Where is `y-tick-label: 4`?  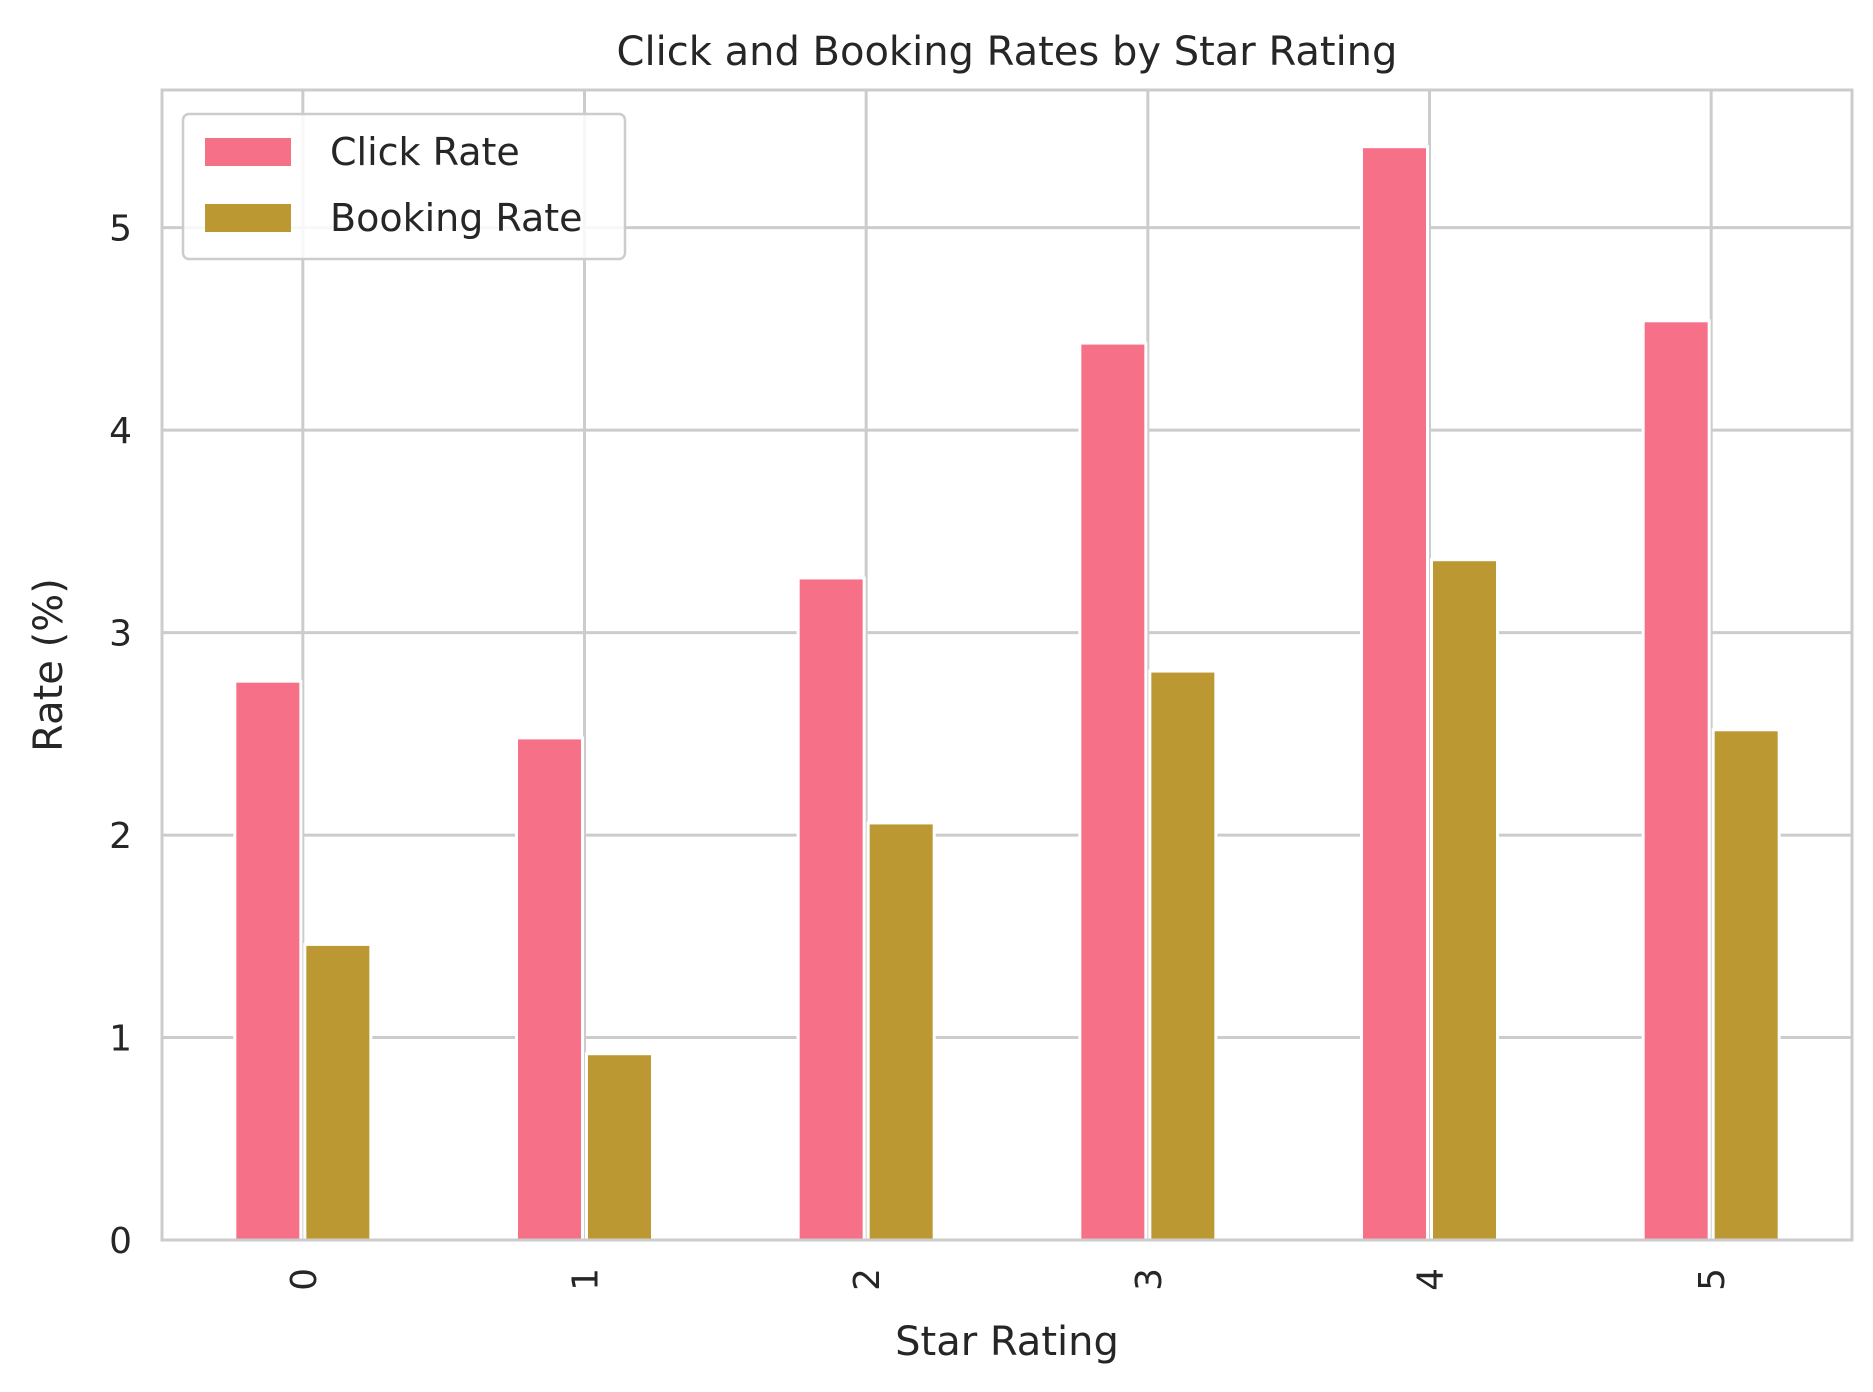
y-tick-label: 4 is located at coordinates (120, 431).